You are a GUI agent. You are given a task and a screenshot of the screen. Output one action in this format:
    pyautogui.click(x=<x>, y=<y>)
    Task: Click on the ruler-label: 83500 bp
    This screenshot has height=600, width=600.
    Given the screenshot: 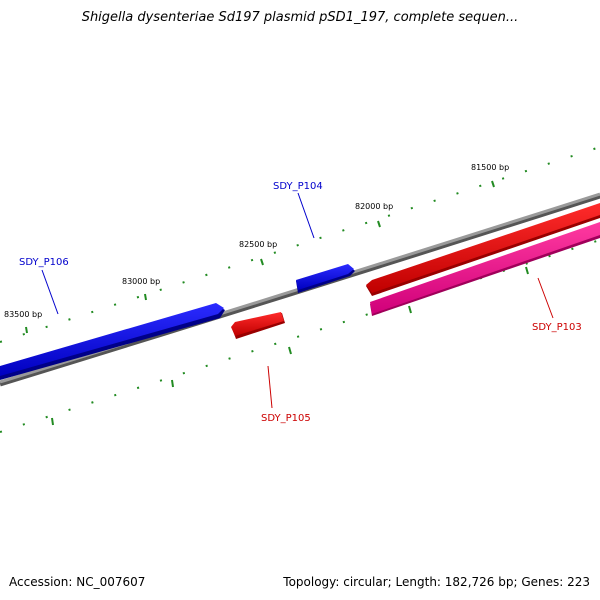 What is the action you would take?
    pyautogui.click(x=23, y=314)
    